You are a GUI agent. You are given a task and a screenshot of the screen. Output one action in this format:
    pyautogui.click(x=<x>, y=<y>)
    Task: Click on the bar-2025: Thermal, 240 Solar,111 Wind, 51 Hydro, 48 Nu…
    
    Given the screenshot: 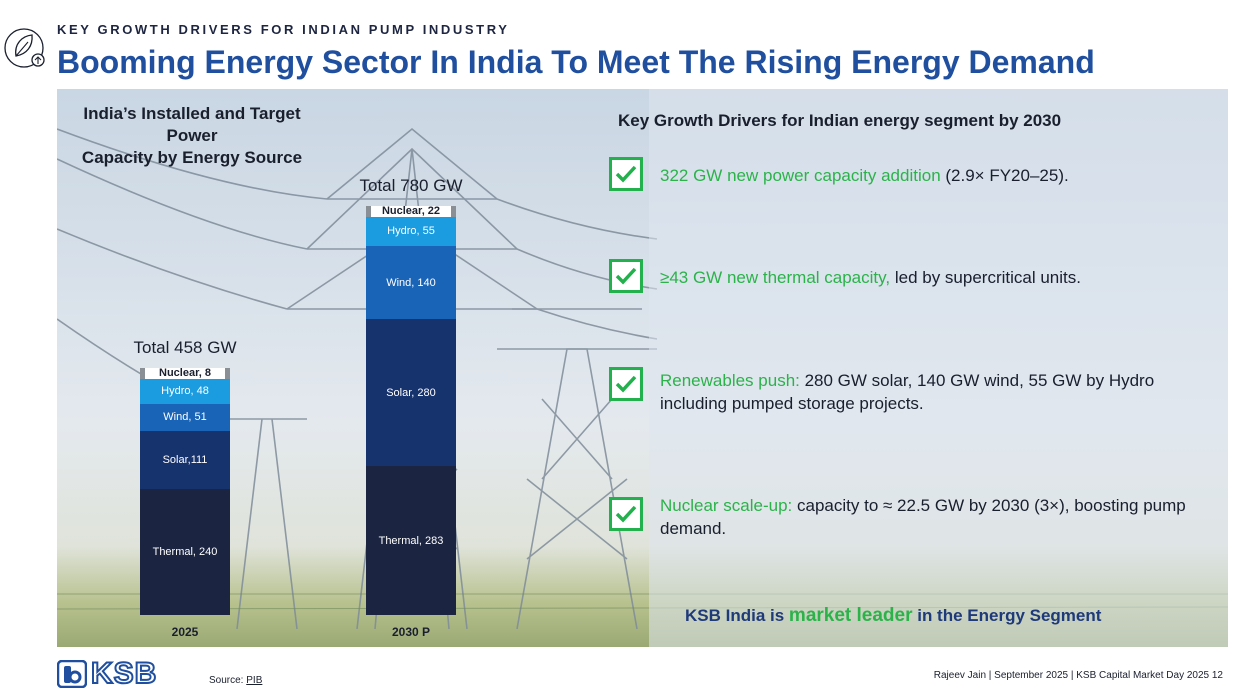 What is the action you would take?
    pyautogui.click(x=185, y=491)
    